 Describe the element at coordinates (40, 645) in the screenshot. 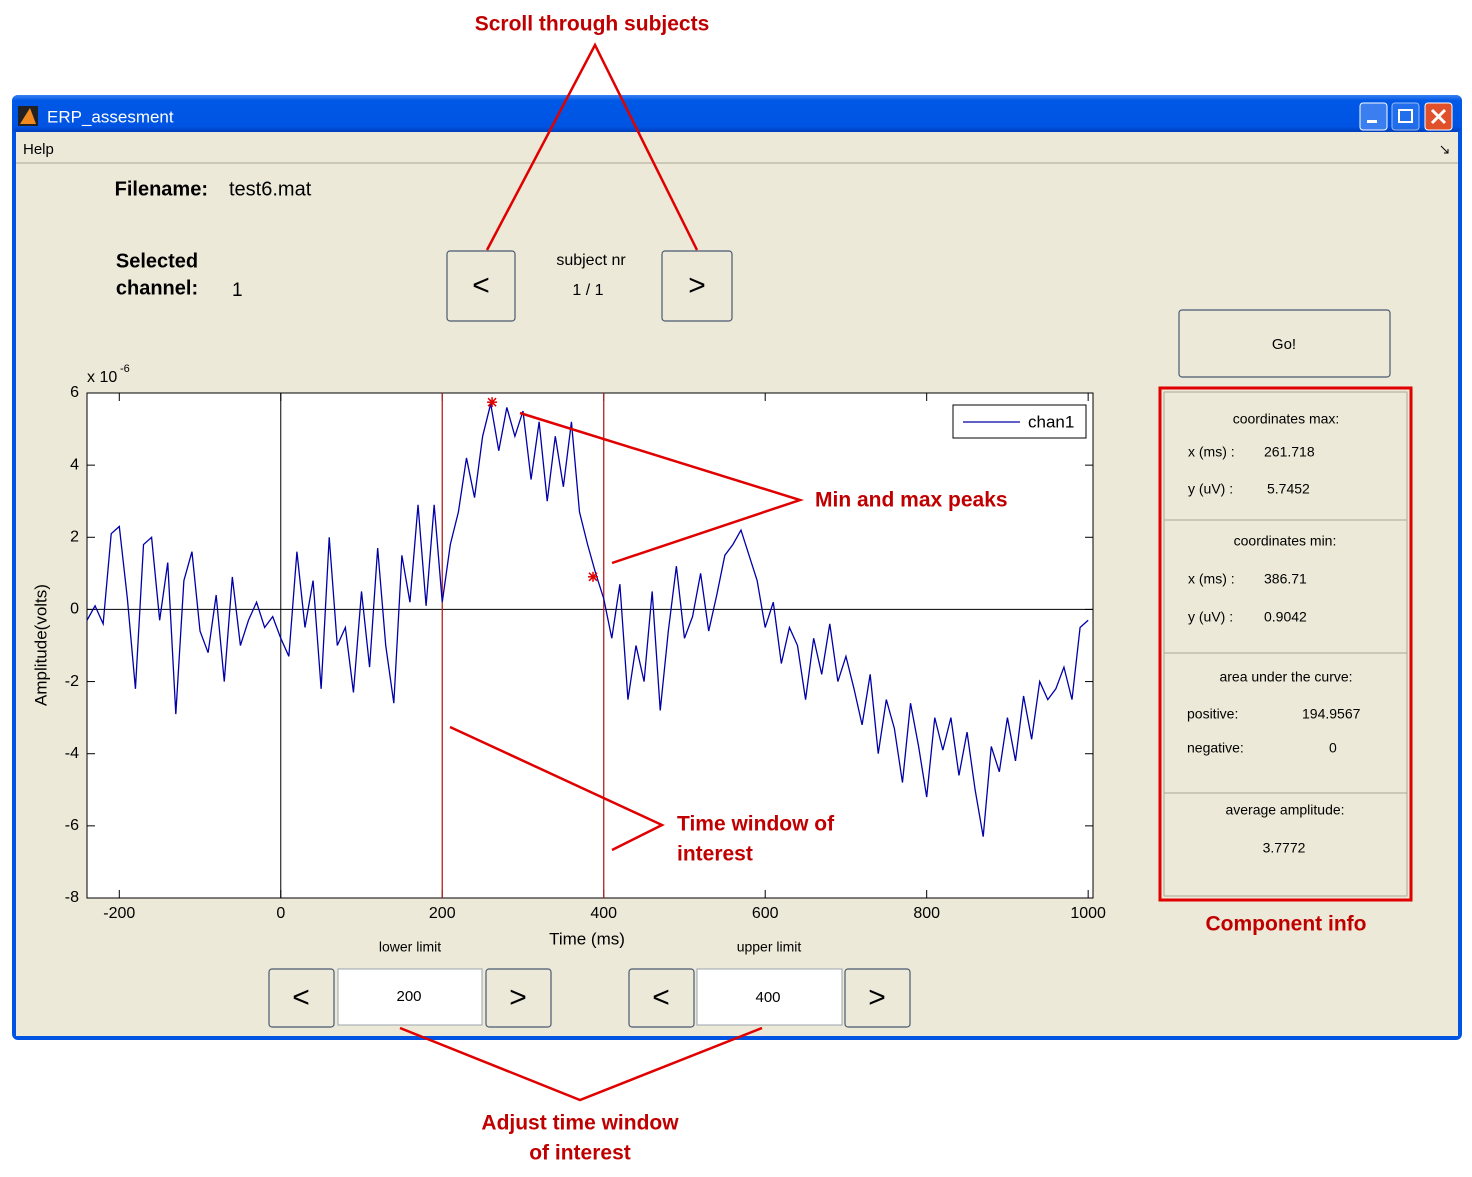

I see `y-axis-label: Amplitude(volts)` at that location.